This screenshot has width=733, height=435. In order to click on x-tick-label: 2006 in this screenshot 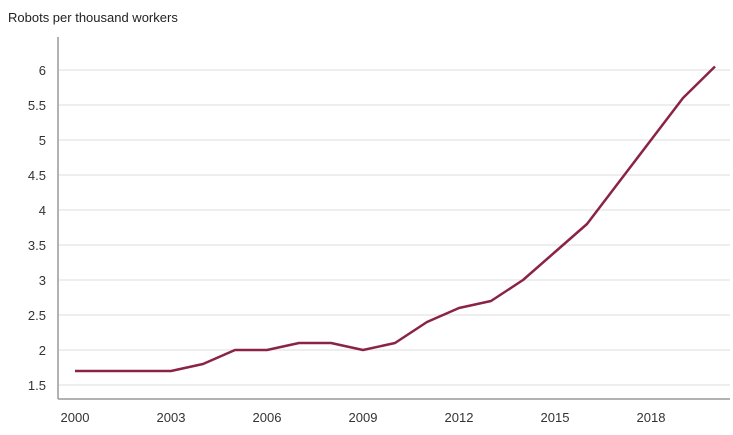, I will do `click(267, 417)`.